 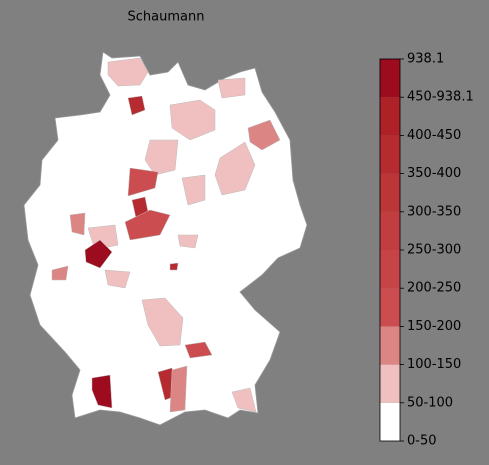 What do you see at coordinates (434, 326) in the screenshot?
I see `colorbar-label: 150-200` at bounding box center [434, 326].